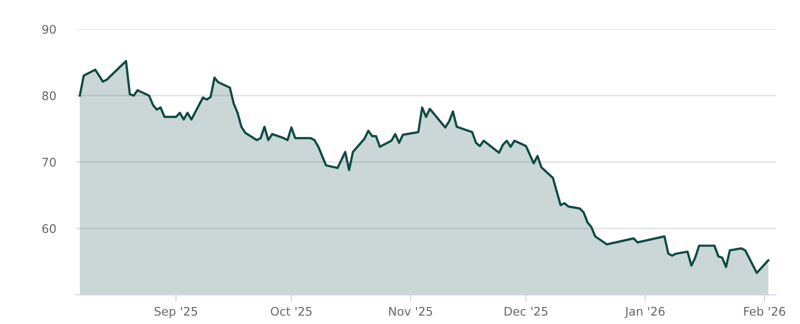 This screenshot has width=800, height=324. I want to click on x-tick-label: Dec '25, so click(526, 311).